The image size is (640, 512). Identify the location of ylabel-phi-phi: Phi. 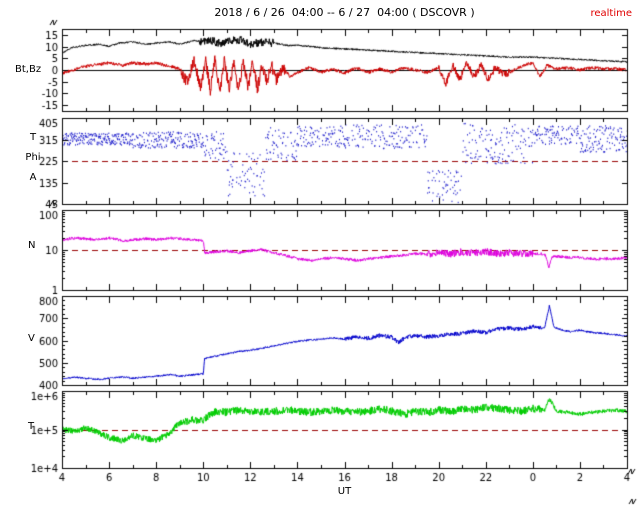
(33, 157).